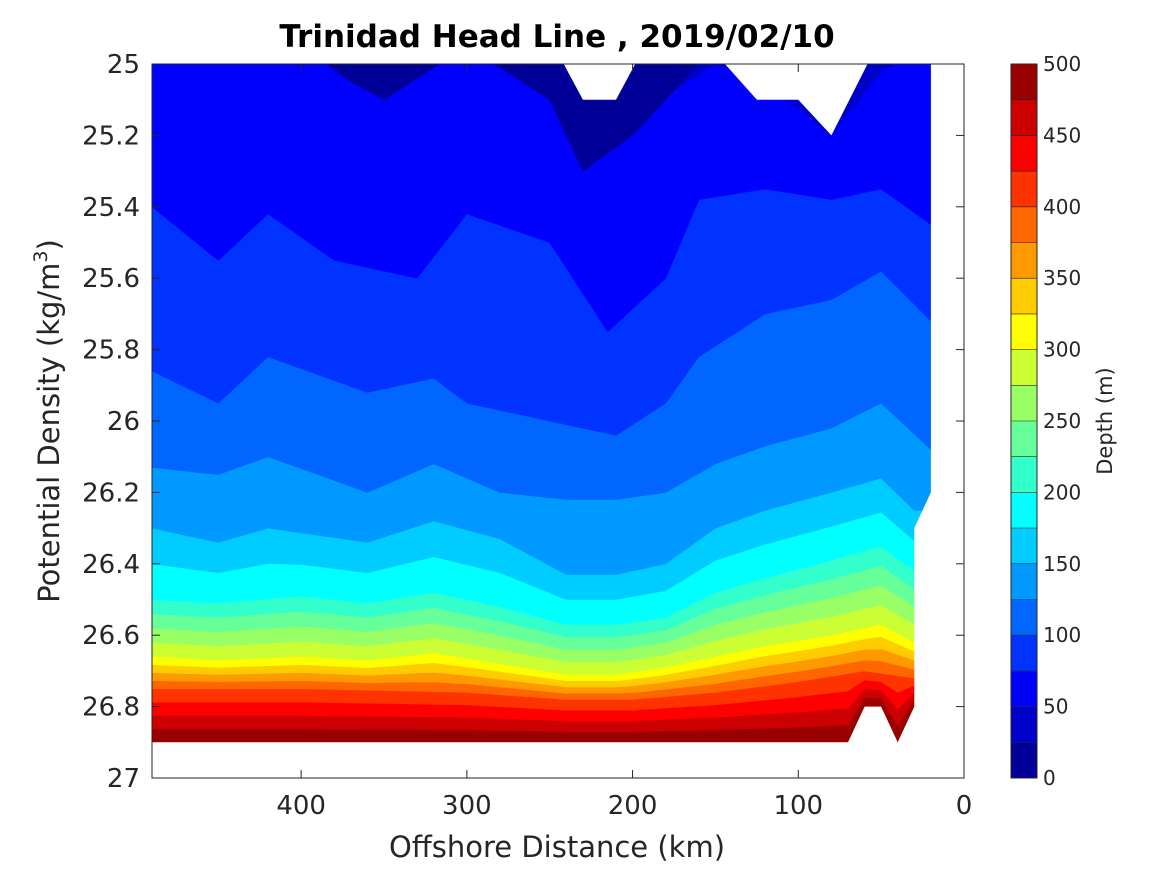 The image size is (1167, 875). Describe the element at coordinates (1105, 420) in the screenshot. I see `colorbar-label: Depth (m)` at that location.